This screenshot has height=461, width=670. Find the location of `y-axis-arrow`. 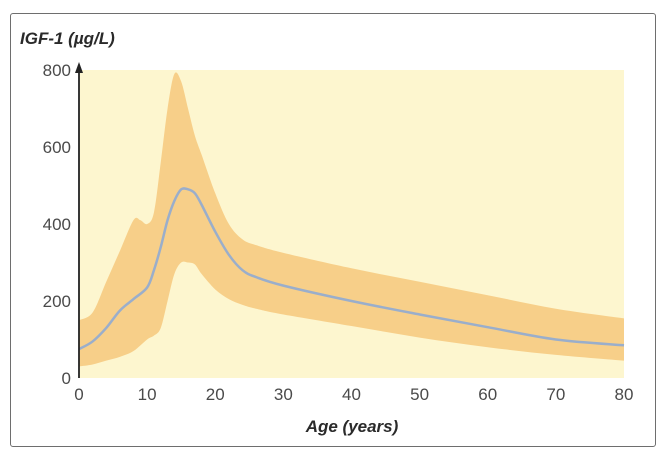

y-axis-arrow is located at coordinates (79, 67).